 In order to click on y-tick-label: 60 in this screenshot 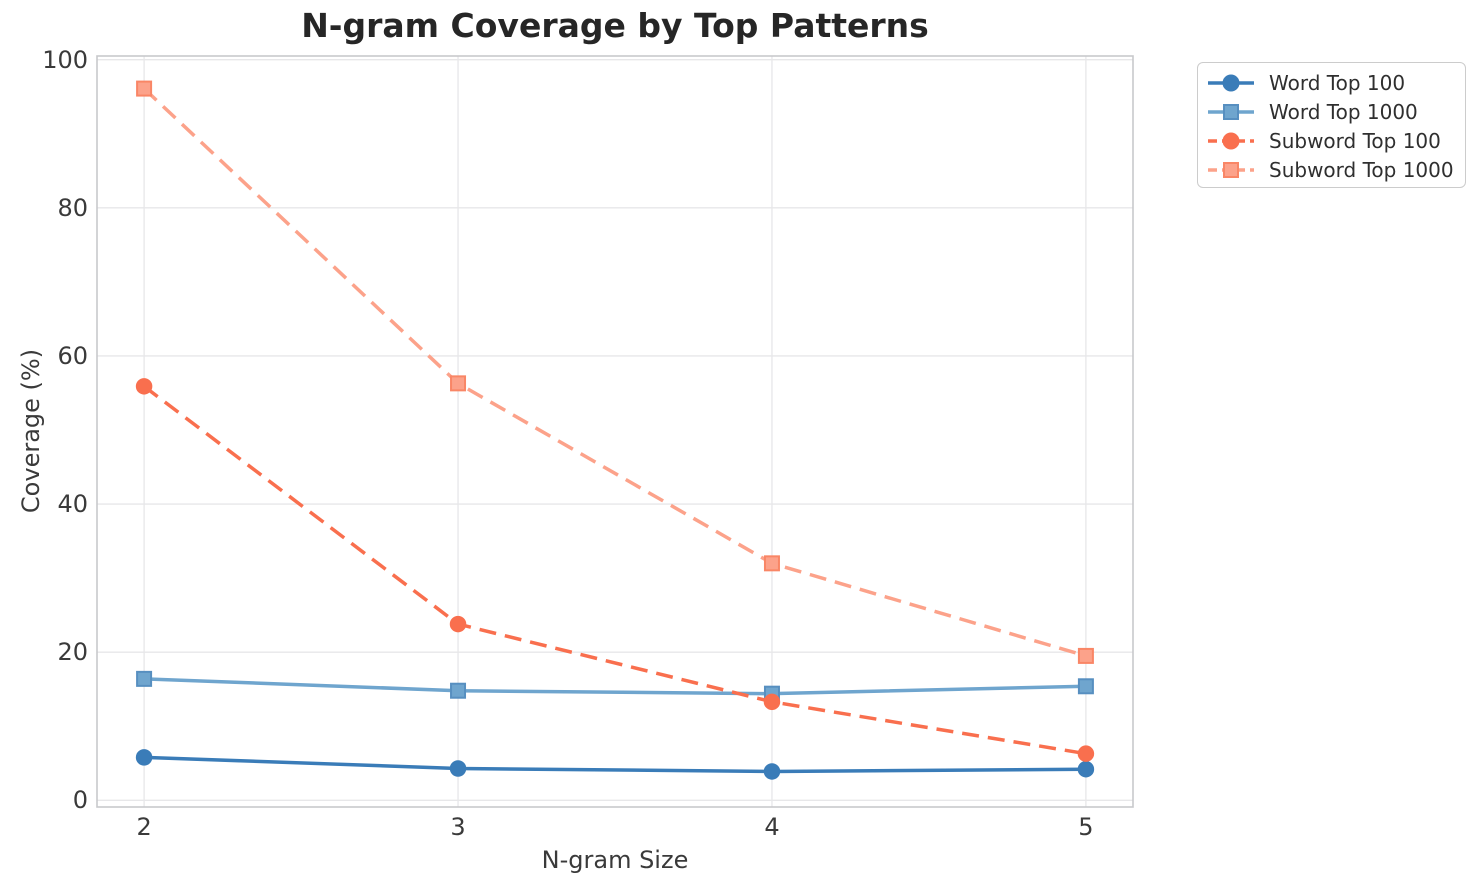, I will do `click(72, 355)`.